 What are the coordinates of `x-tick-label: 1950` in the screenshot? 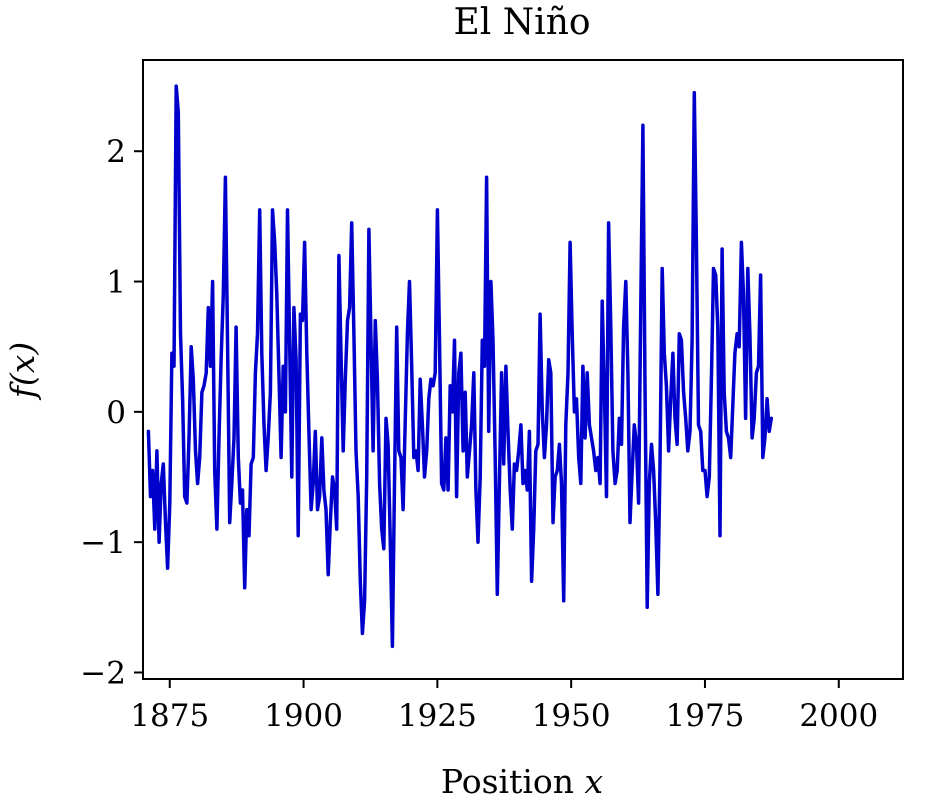 It's located at (571, 716).